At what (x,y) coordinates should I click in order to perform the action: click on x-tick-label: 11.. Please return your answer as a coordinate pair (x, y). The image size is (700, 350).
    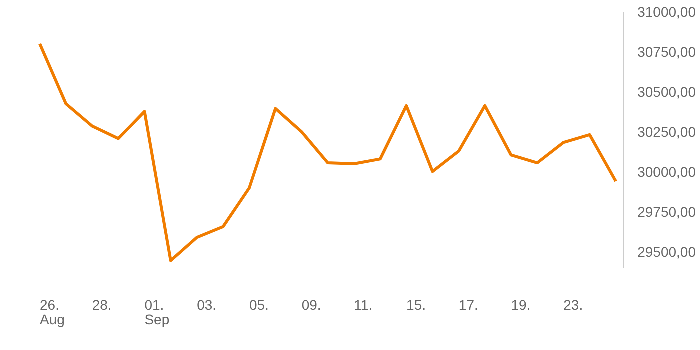
    Looking at the image, I should click on (363, 305).